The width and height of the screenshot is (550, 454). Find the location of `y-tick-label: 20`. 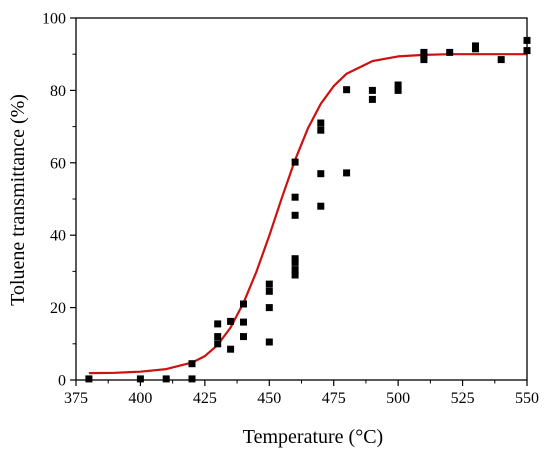

y-tick-label: 20 is located at coordinates (58, 308).